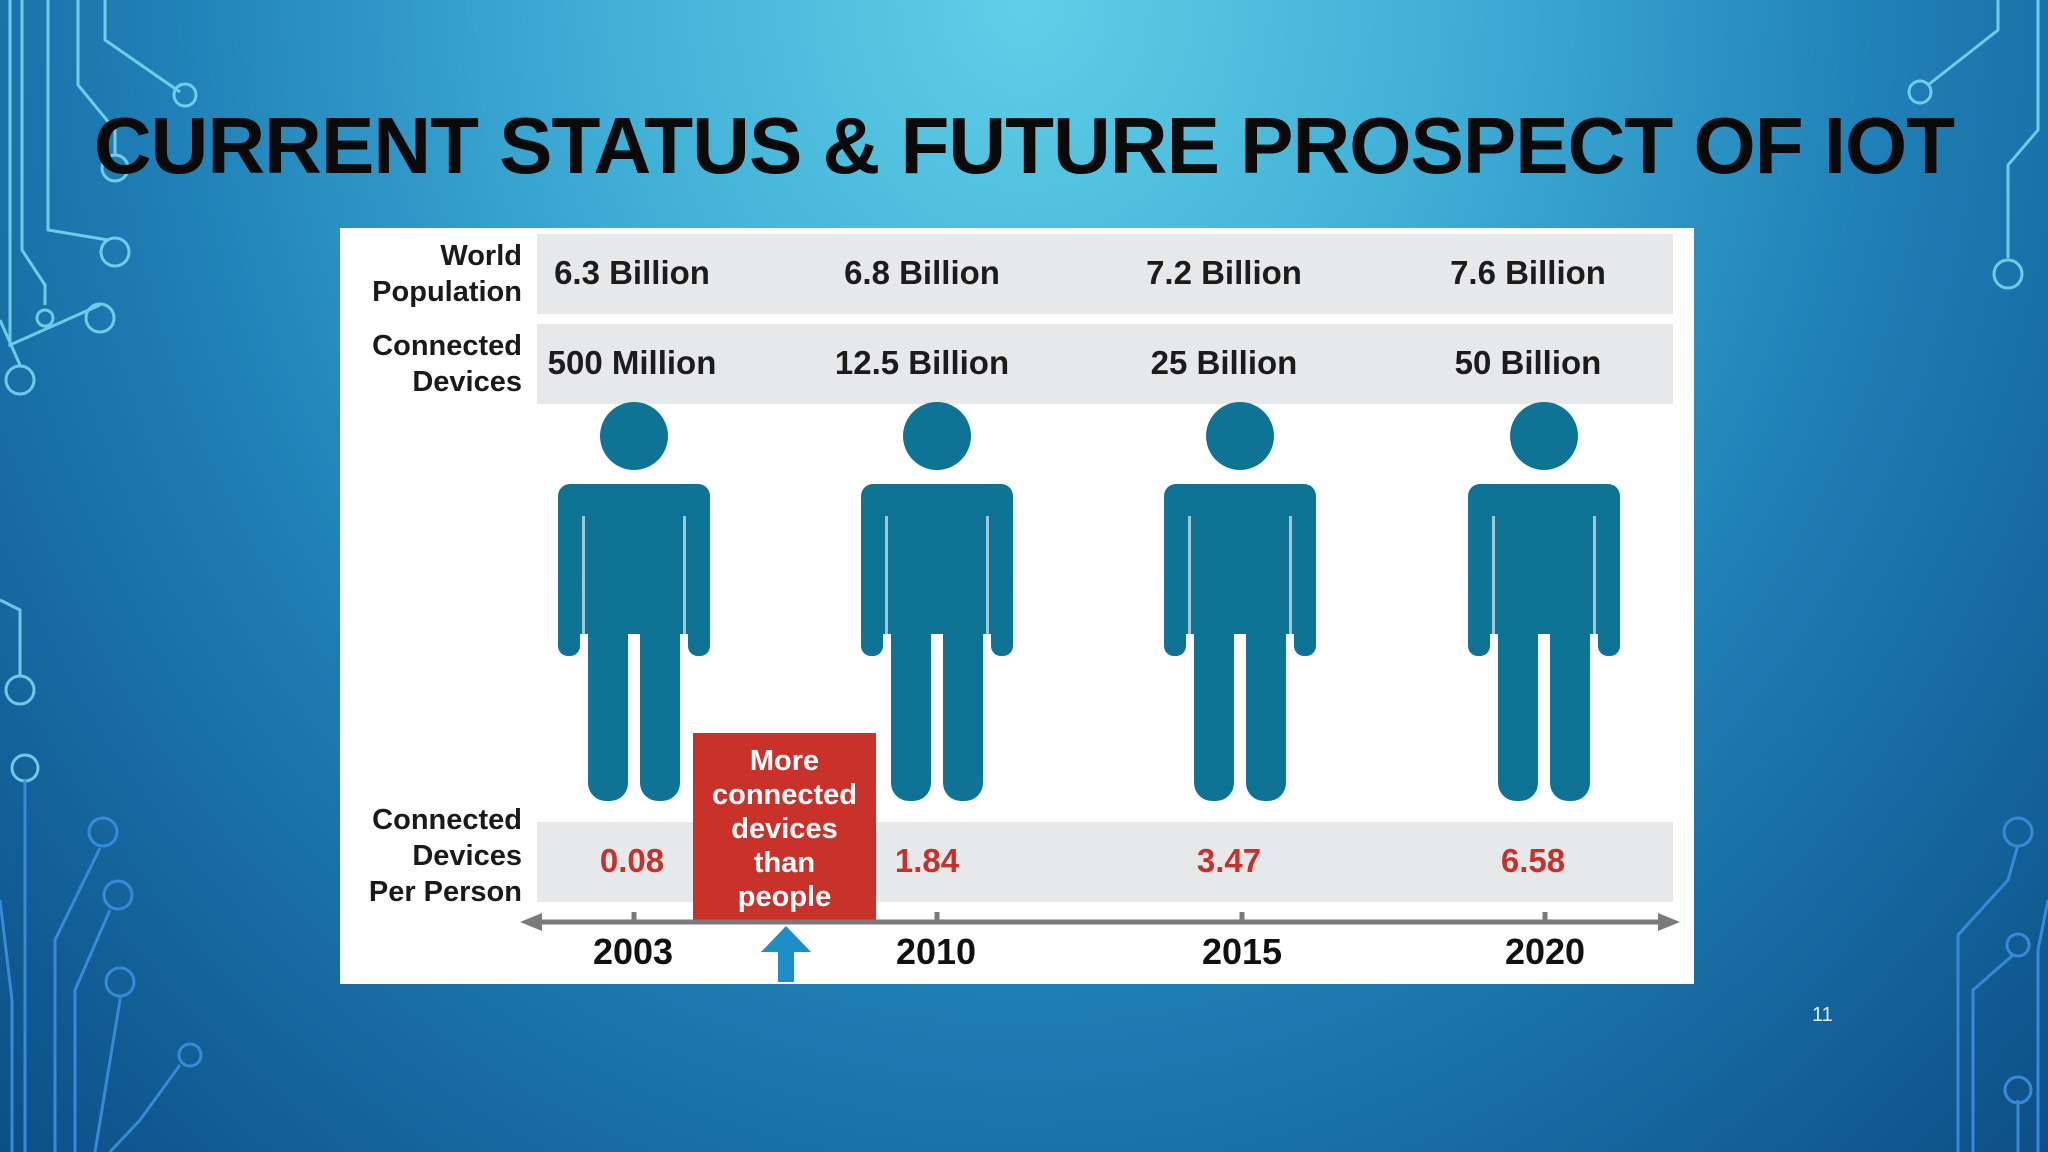 The image size is (2048, 1152). What do you see at coordinates (632, 860) in the screenshot?
I see `ratio-2003: 0.08` at bounding box center [632, 860].